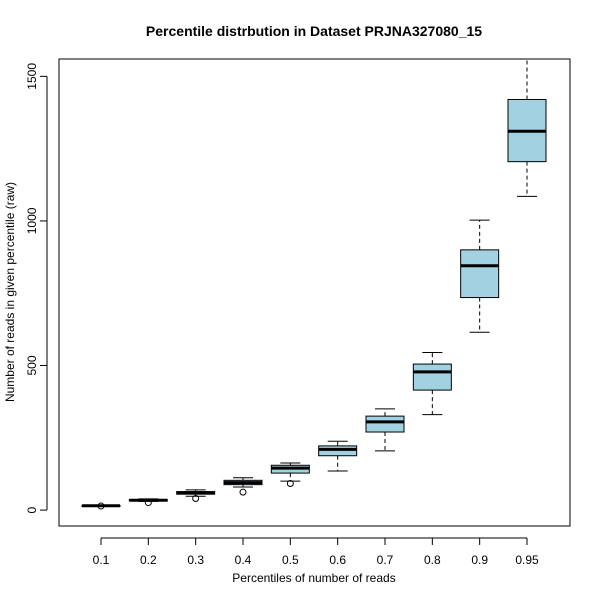  Describe the element at coordinates (316, 552) in the screenshot. I see `x-axis: 0.1 0.2 0.3 0.4 0.5 0.6 0.7 0.8 0.9 0.95` at that location.